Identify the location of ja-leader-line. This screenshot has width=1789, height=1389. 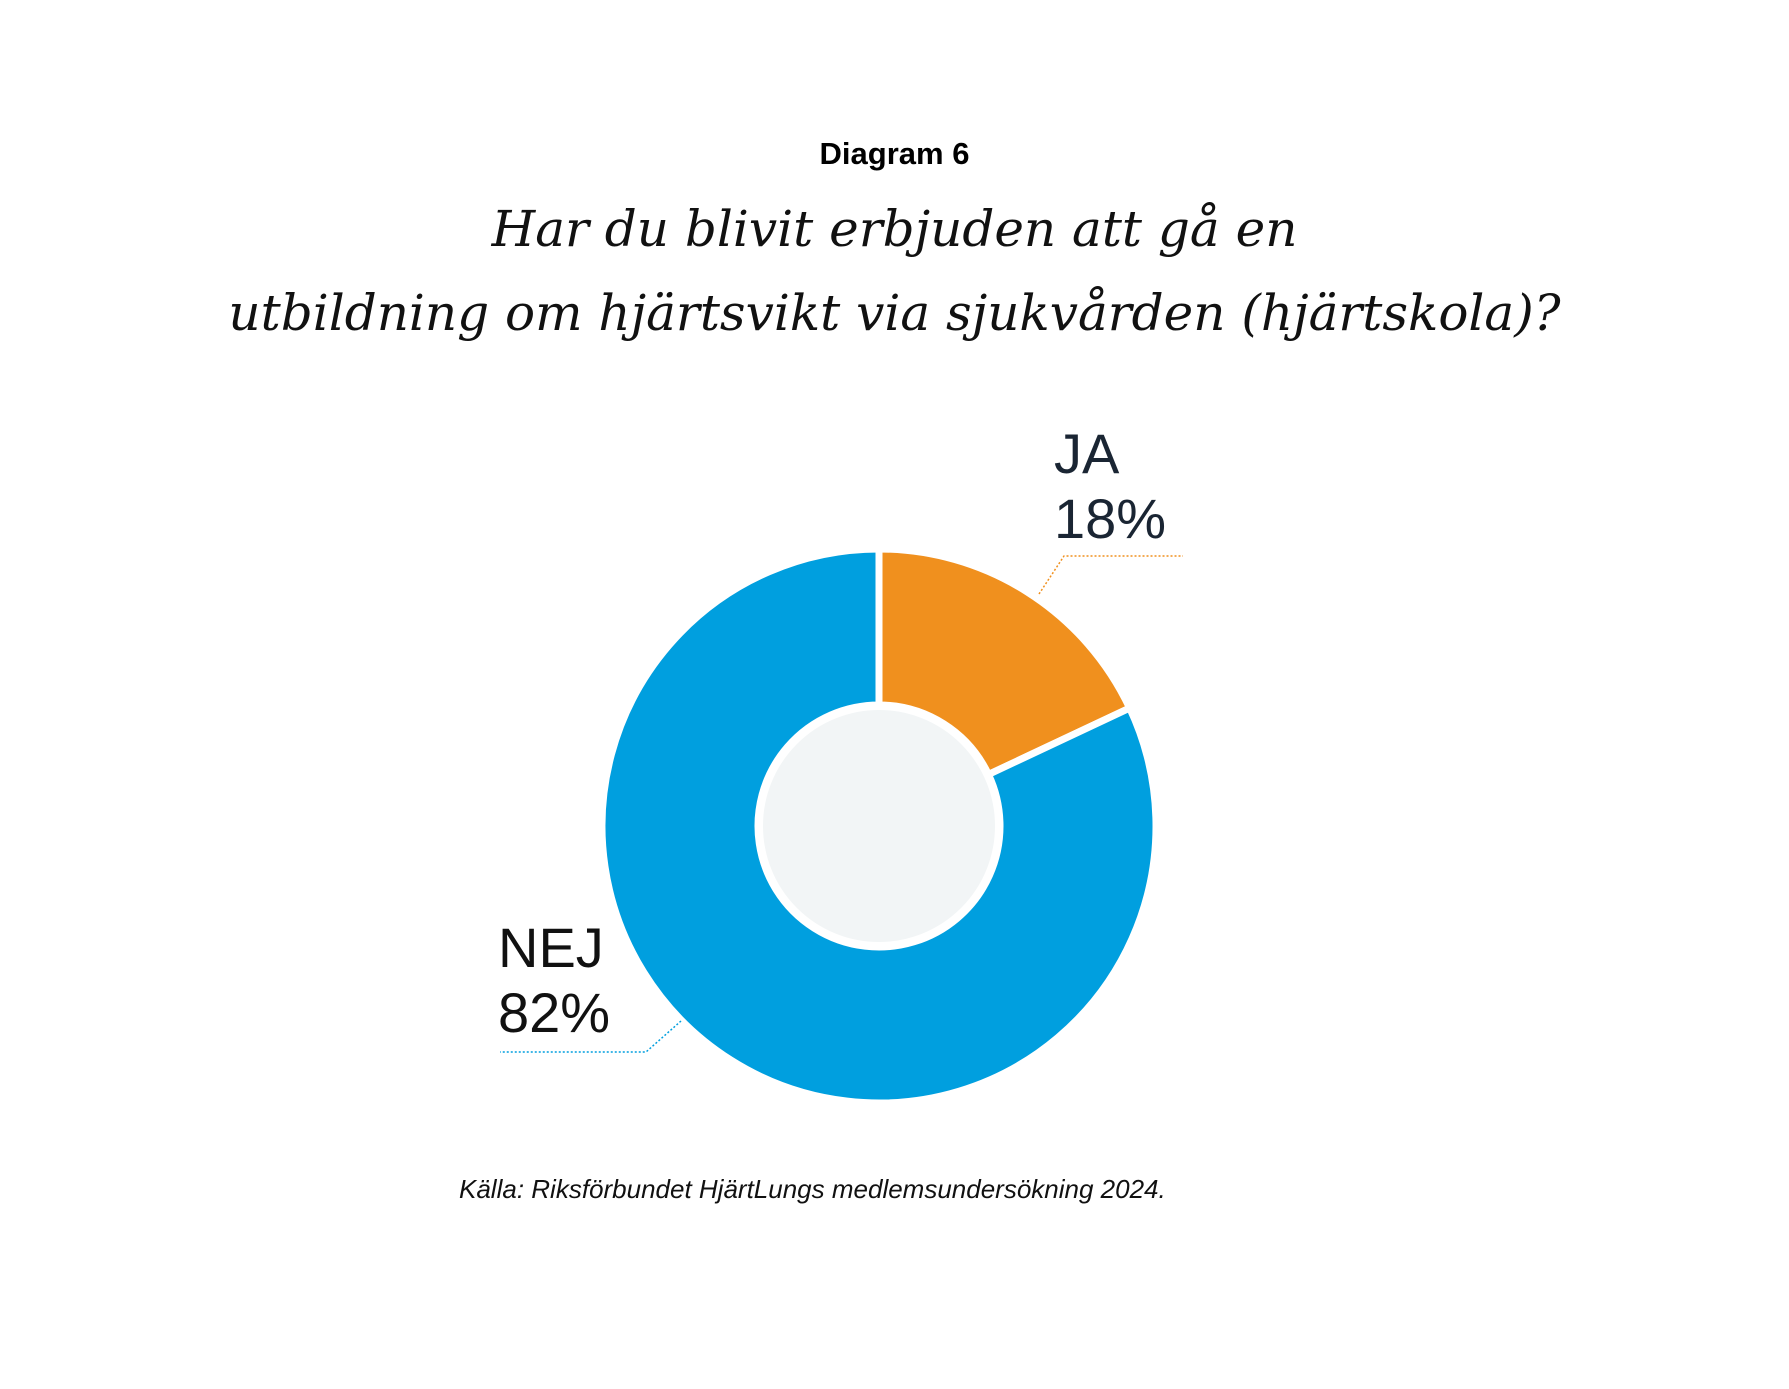
(1110, 575).